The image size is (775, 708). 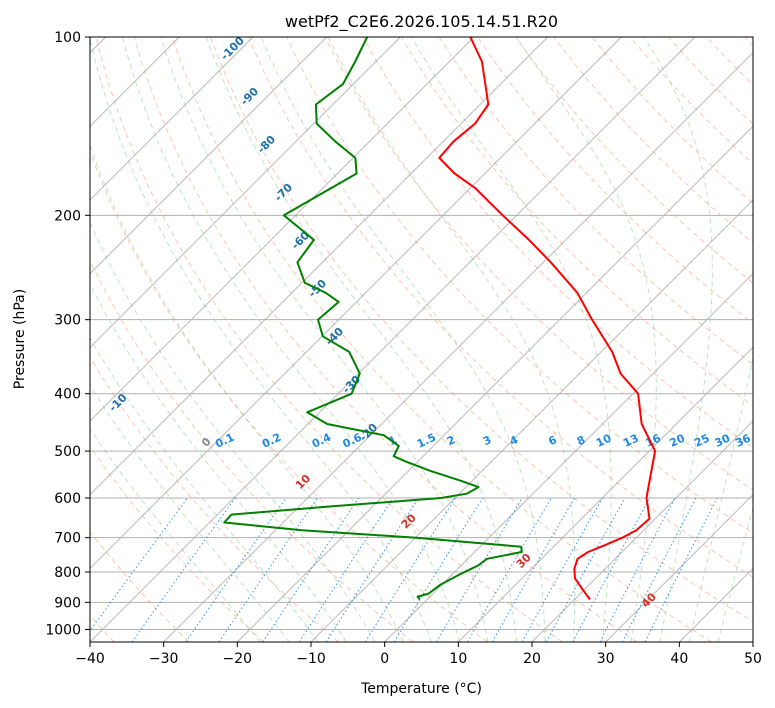 What do you see at coordinates (421, 689) in the screenshot?
I see `x-axis-title: Temperature (°C)` at bounding box center [421, 689].